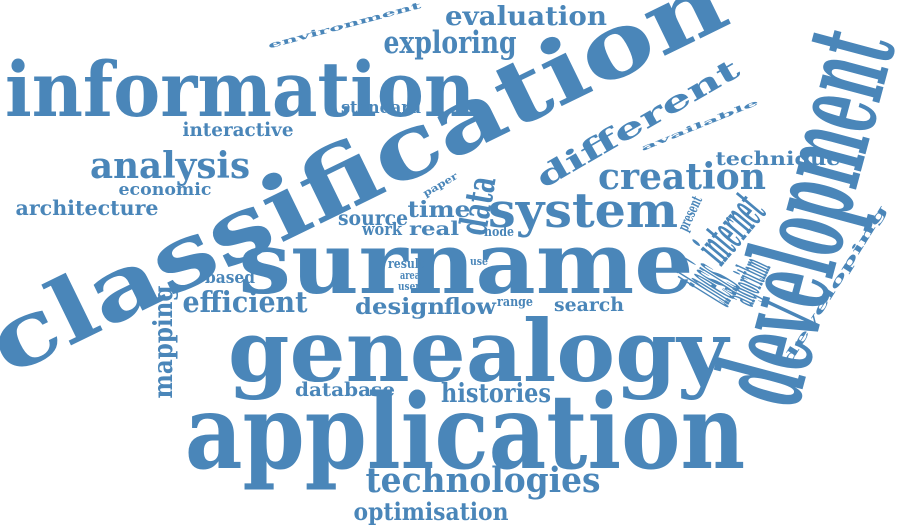 This screenshot has height=526, width=900. I want to click on word-standard: standard, so click(381, 108).